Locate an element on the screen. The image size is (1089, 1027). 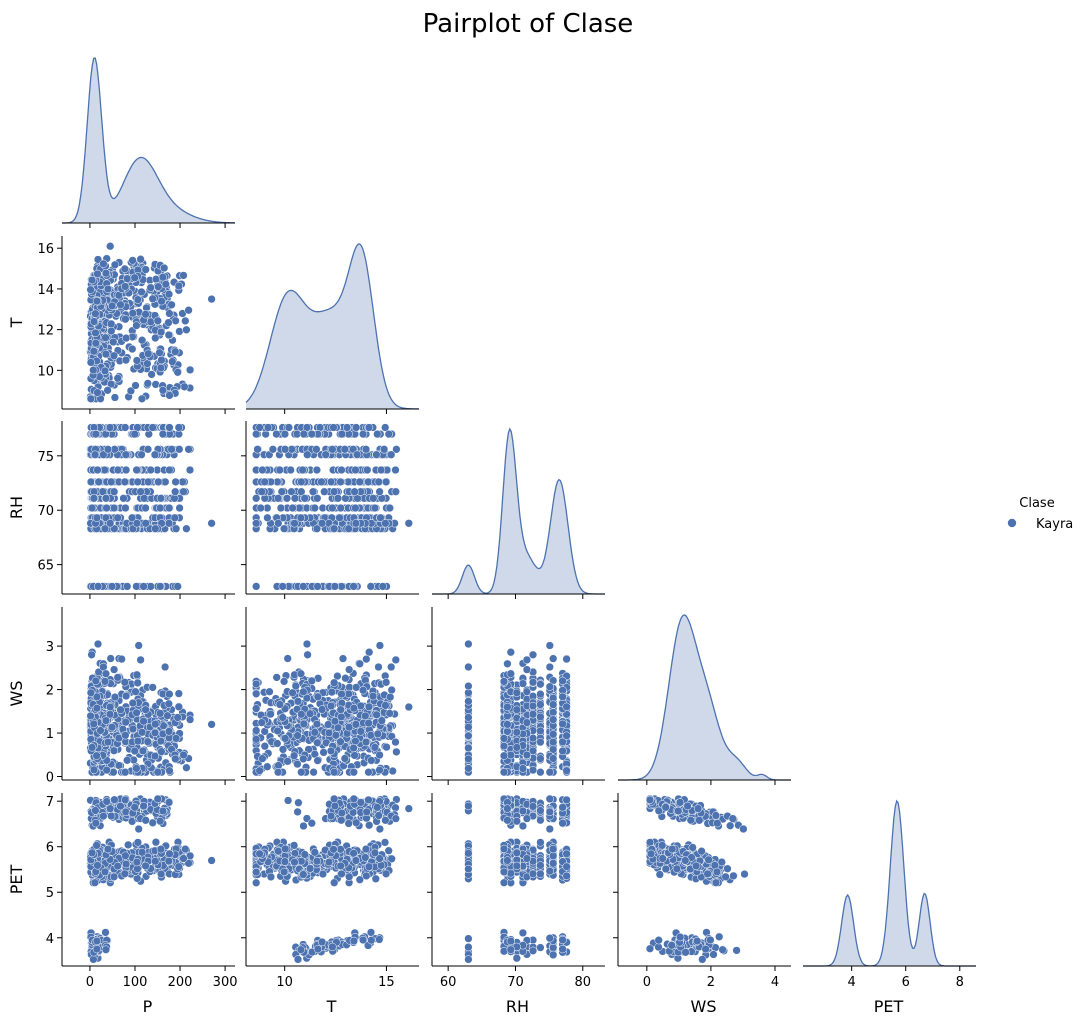
scatter-WS-vs-T is located at coordinates (332, 708).